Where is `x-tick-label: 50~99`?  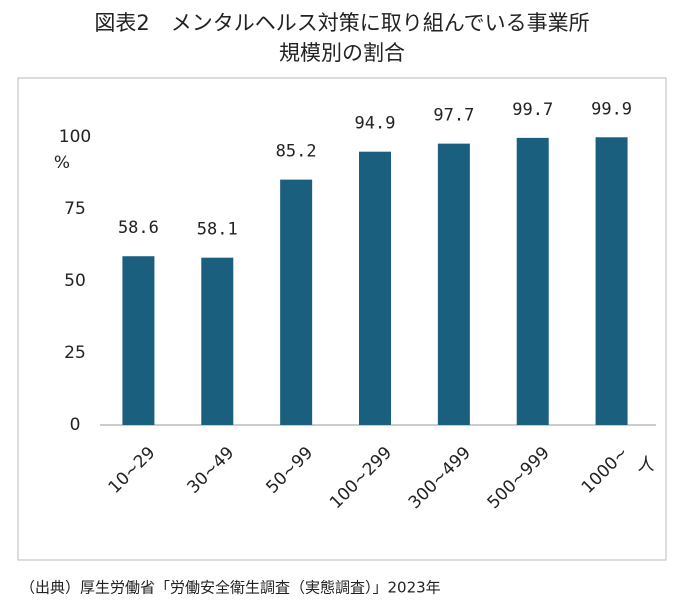
x-tick-label: 50~99 is located at coordinates (289, 470).